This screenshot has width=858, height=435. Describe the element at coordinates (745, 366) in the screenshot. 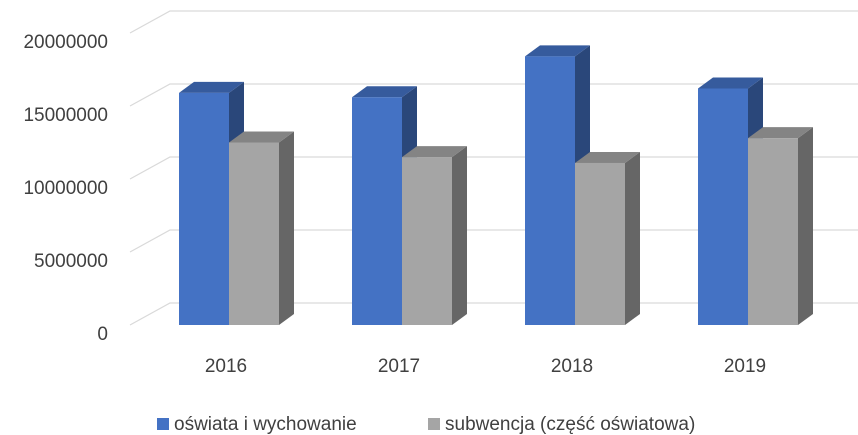

I see `x-tick-label: 2019` at that location.